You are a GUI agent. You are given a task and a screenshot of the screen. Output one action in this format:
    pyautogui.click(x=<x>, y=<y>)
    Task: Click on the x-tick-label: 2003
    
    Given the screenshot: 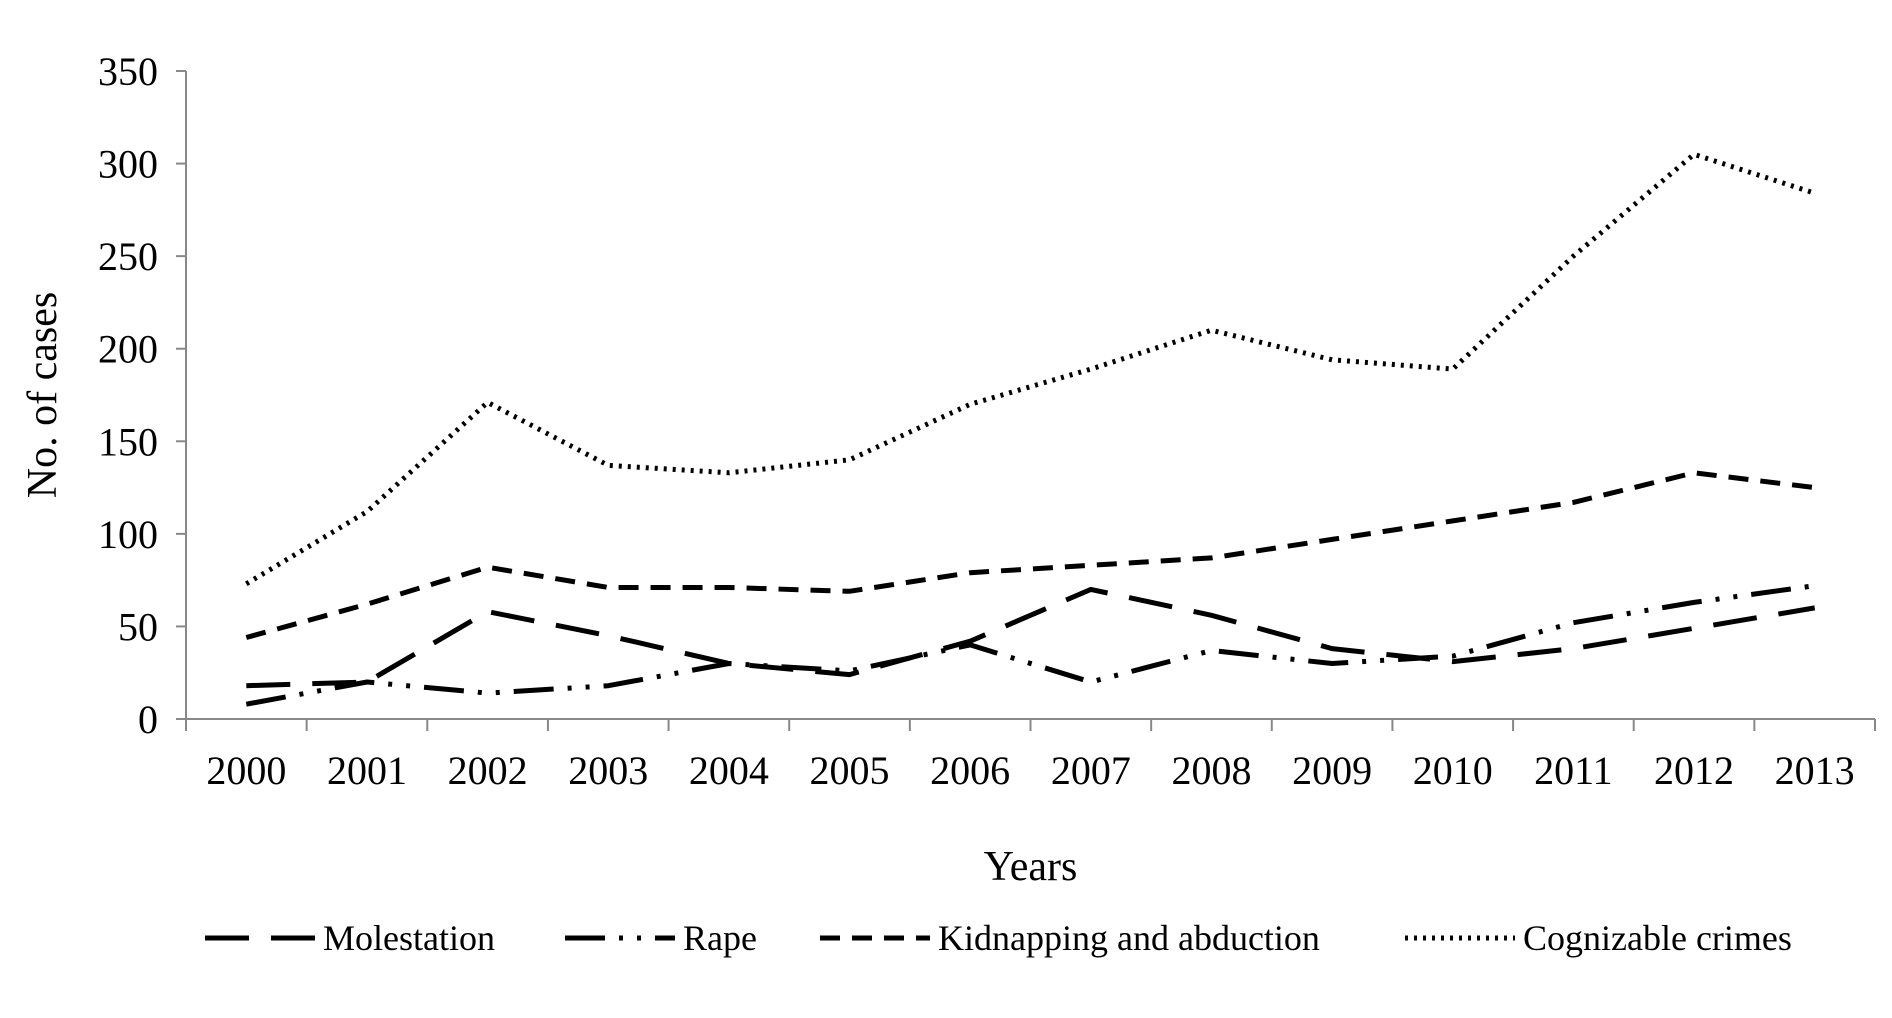 What is the action you would take?
    pyautogui.click(x=608, y=770)
    